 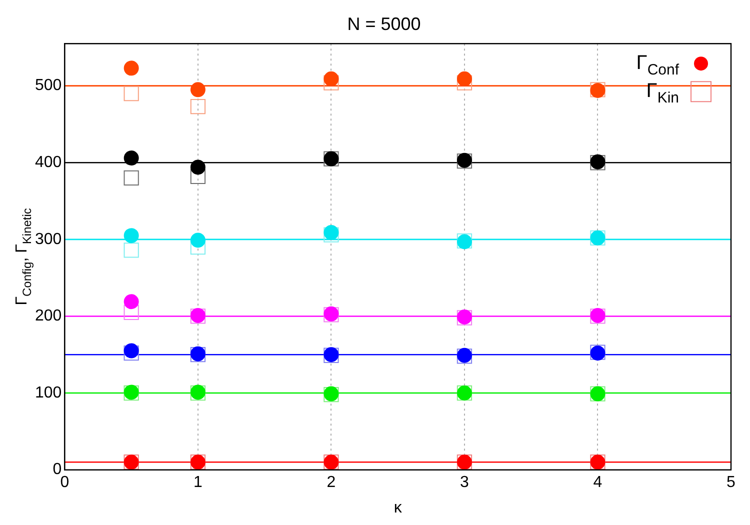 I want to click on y-tick-label: 100, so click(x=48, y=393).